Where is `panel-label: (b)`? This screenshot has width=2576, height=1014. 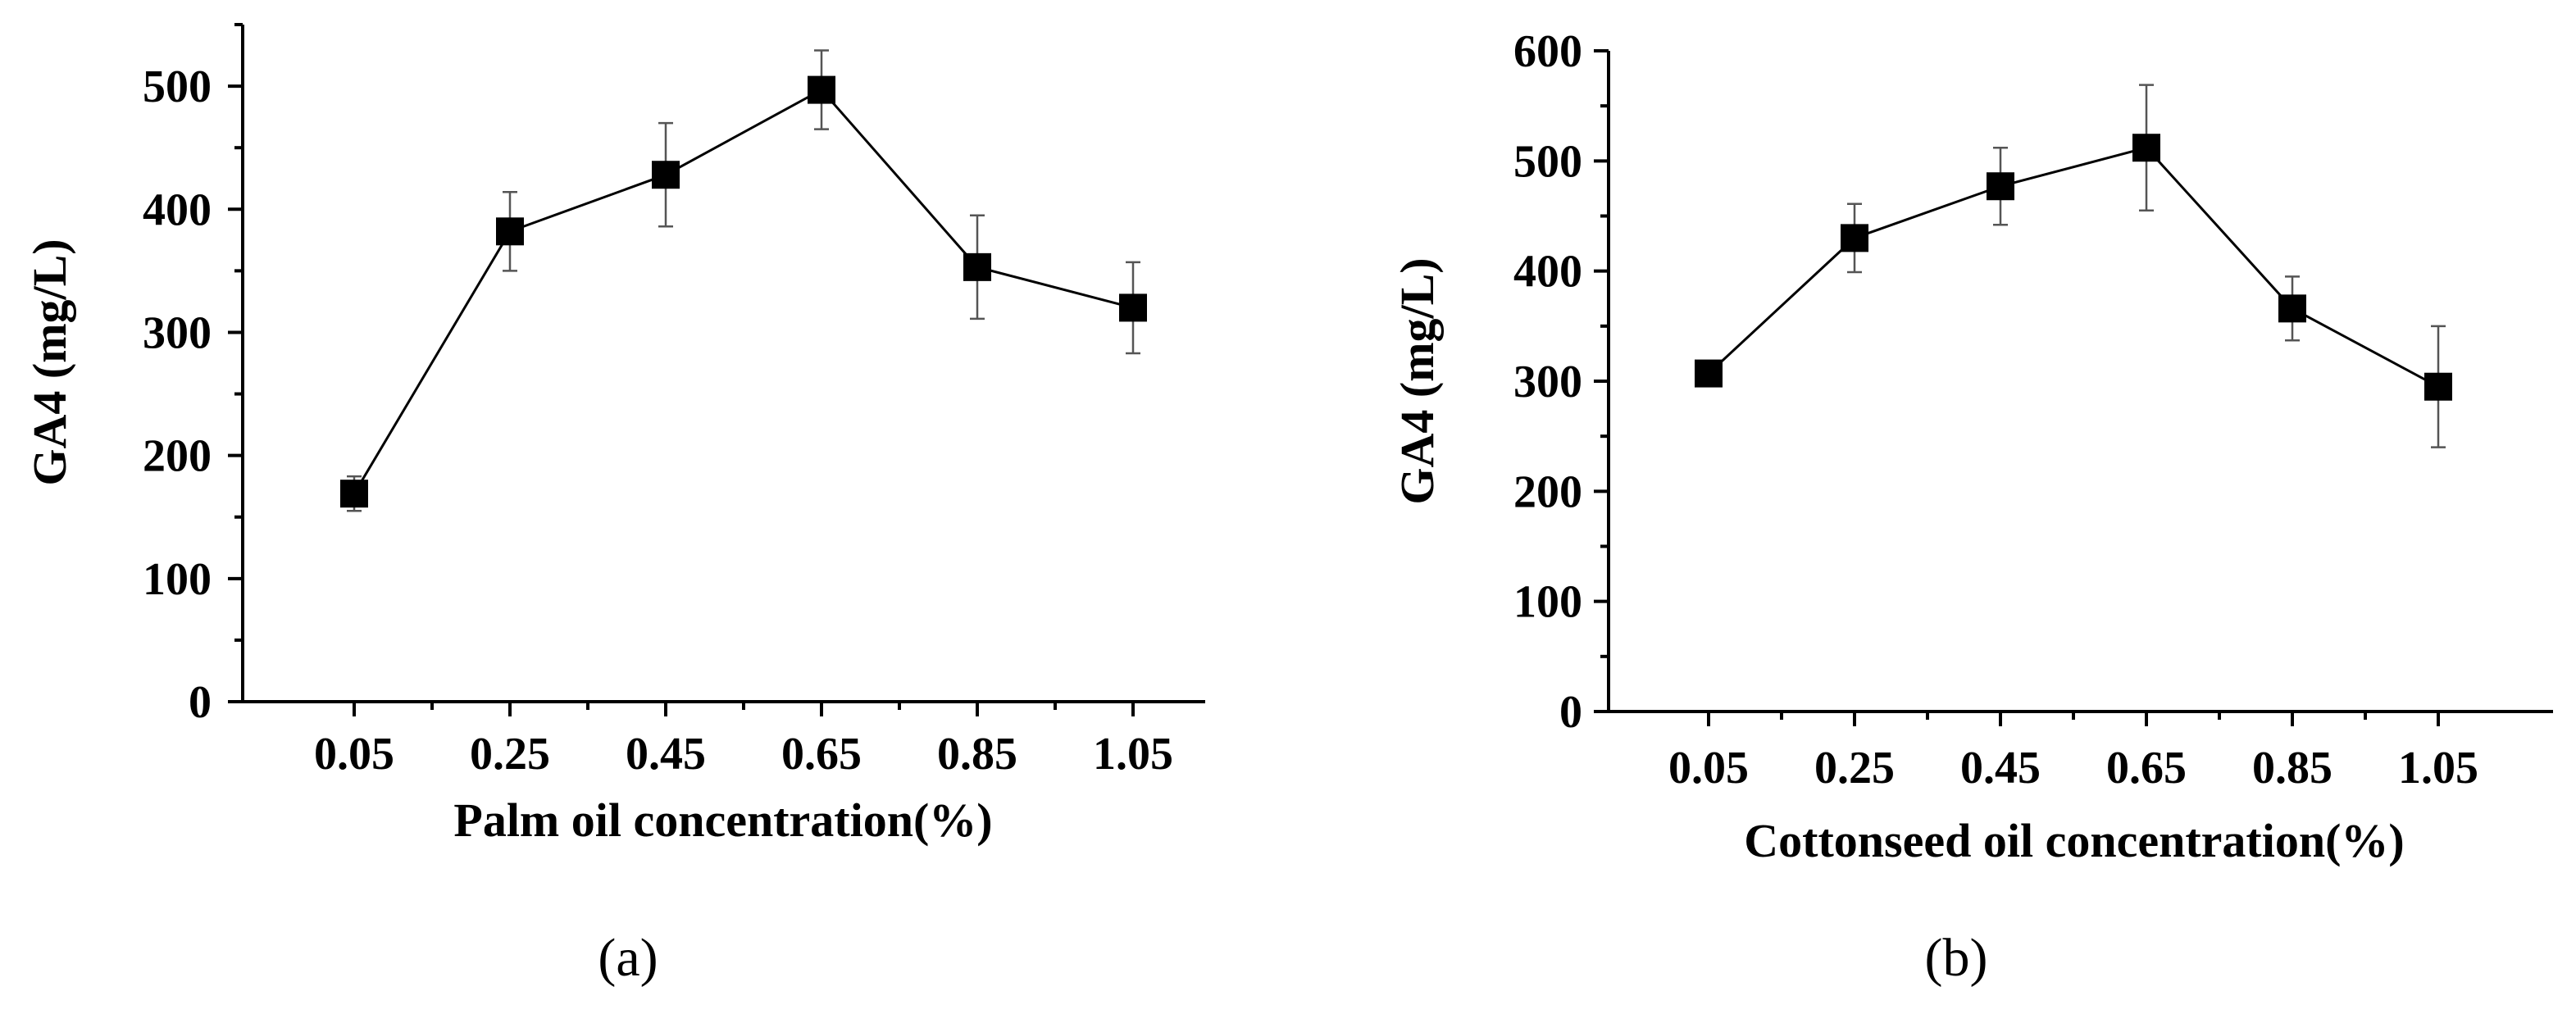 panel-label: (b) is located at coordinates (1956, 958).